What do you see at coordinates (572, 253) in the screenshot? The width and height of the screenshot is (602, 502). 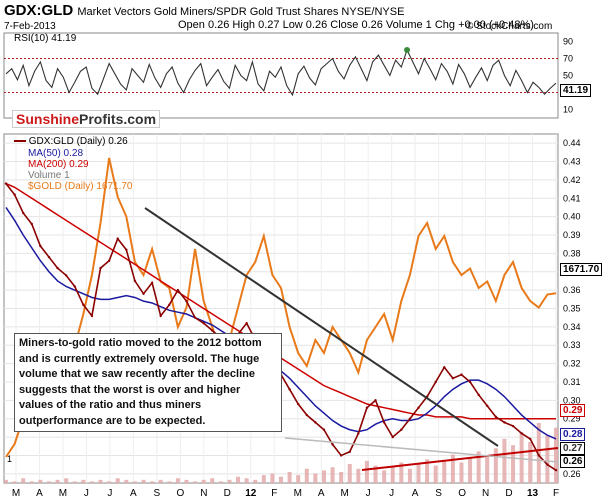 I see `y-tick-label: 0.38` at bounding box center [572, 253].